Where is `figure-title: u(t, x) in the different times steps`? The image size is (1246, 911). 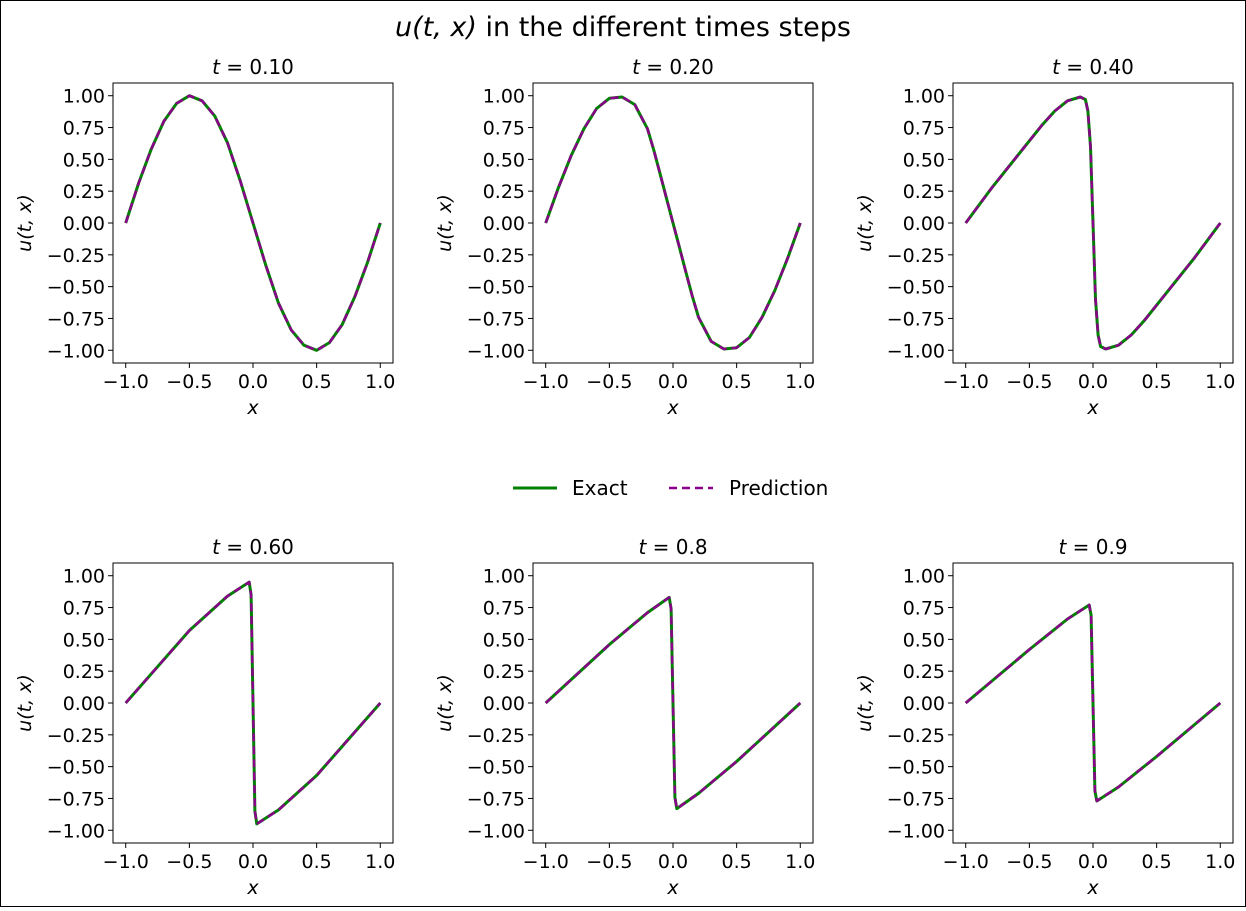 figure-title: u(t, x) in the different times steps is located at coordinates (623, 27).